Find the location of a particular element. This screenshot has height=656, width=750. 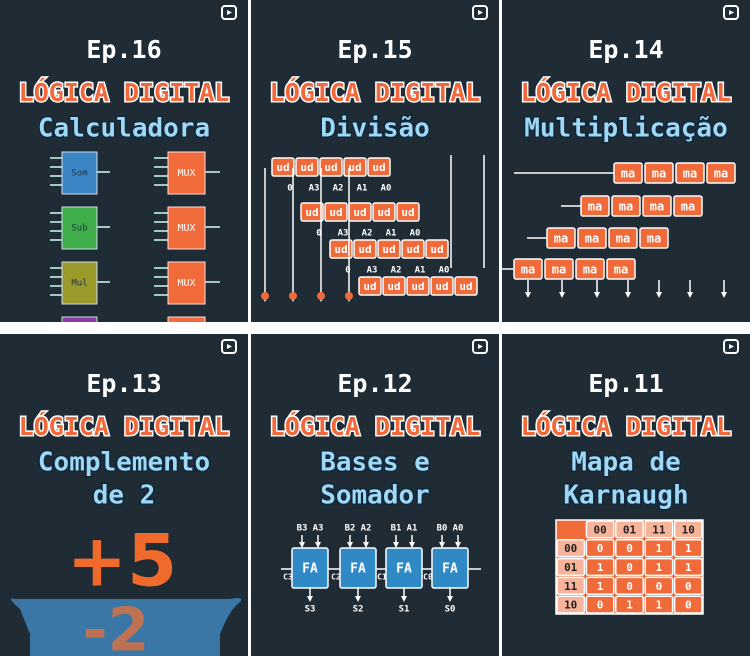

input-label: A0 is located at coordinates (458, 529).